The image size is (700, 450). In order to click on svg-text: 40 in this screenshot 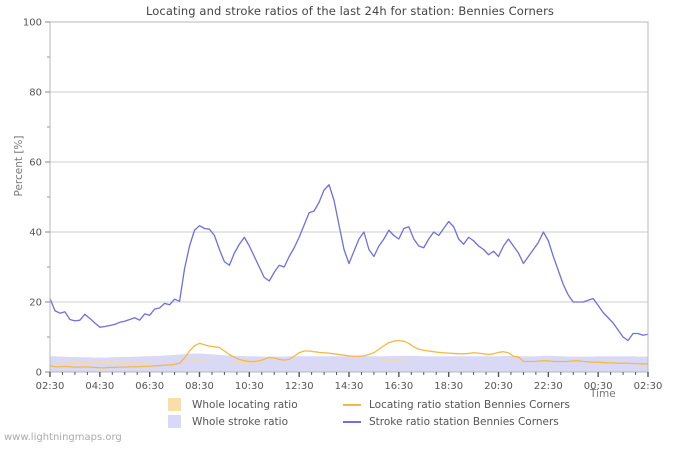, I will do `click(35, 233)`.